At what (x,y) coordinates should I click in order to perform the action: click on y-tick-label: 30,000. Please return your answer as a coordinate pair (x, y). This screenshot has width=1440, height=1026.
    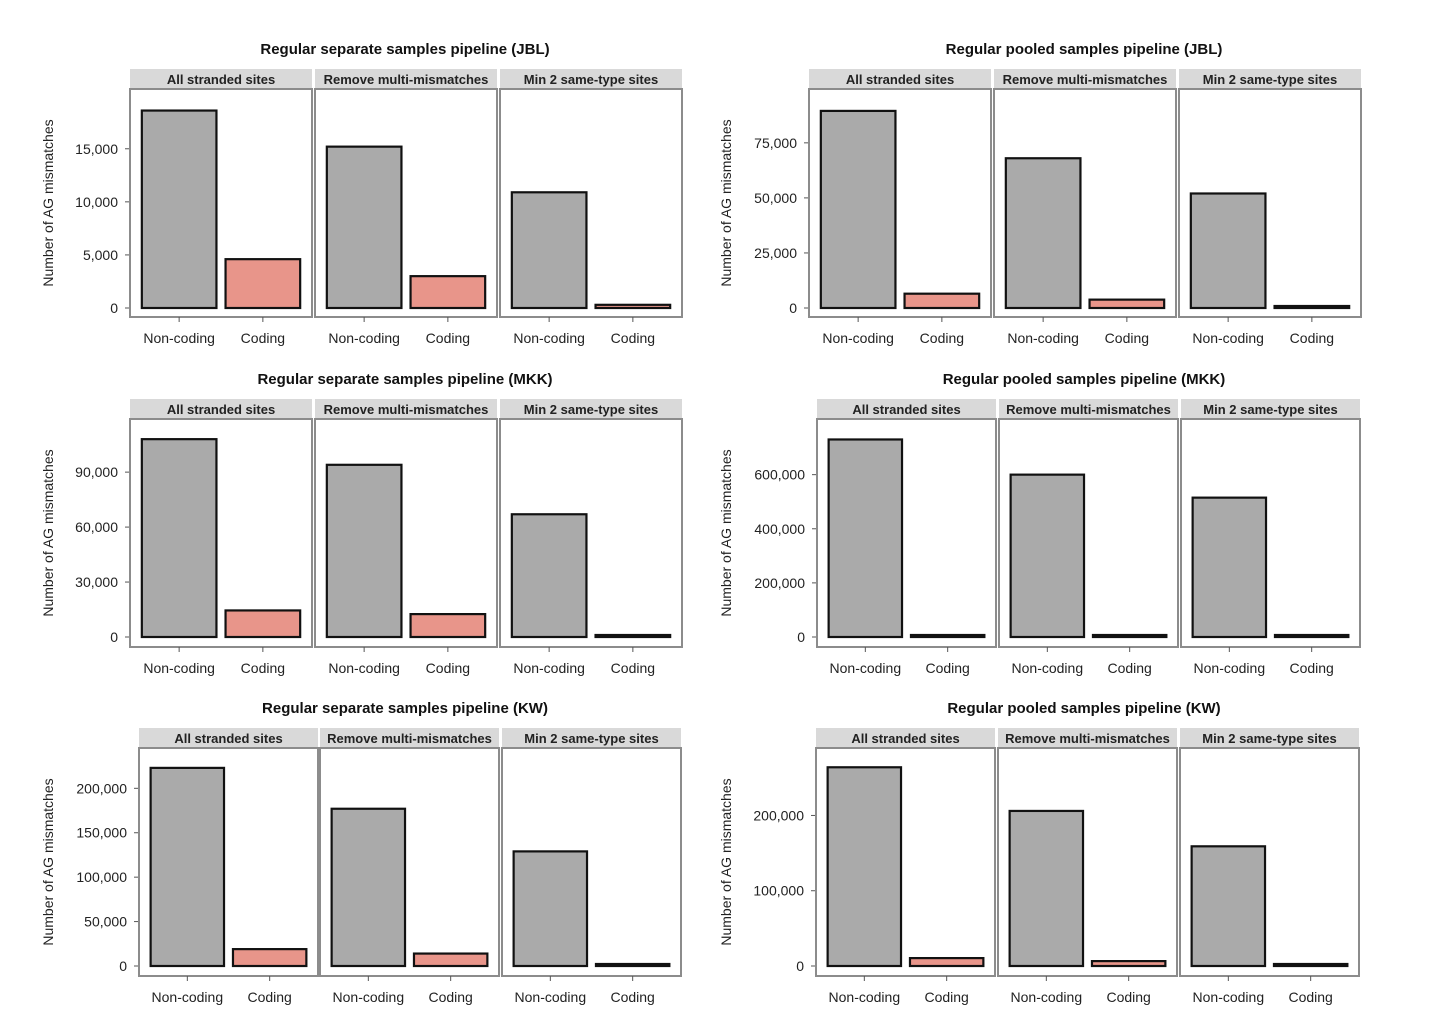
    Looking at the image, I should click on (96, 582).